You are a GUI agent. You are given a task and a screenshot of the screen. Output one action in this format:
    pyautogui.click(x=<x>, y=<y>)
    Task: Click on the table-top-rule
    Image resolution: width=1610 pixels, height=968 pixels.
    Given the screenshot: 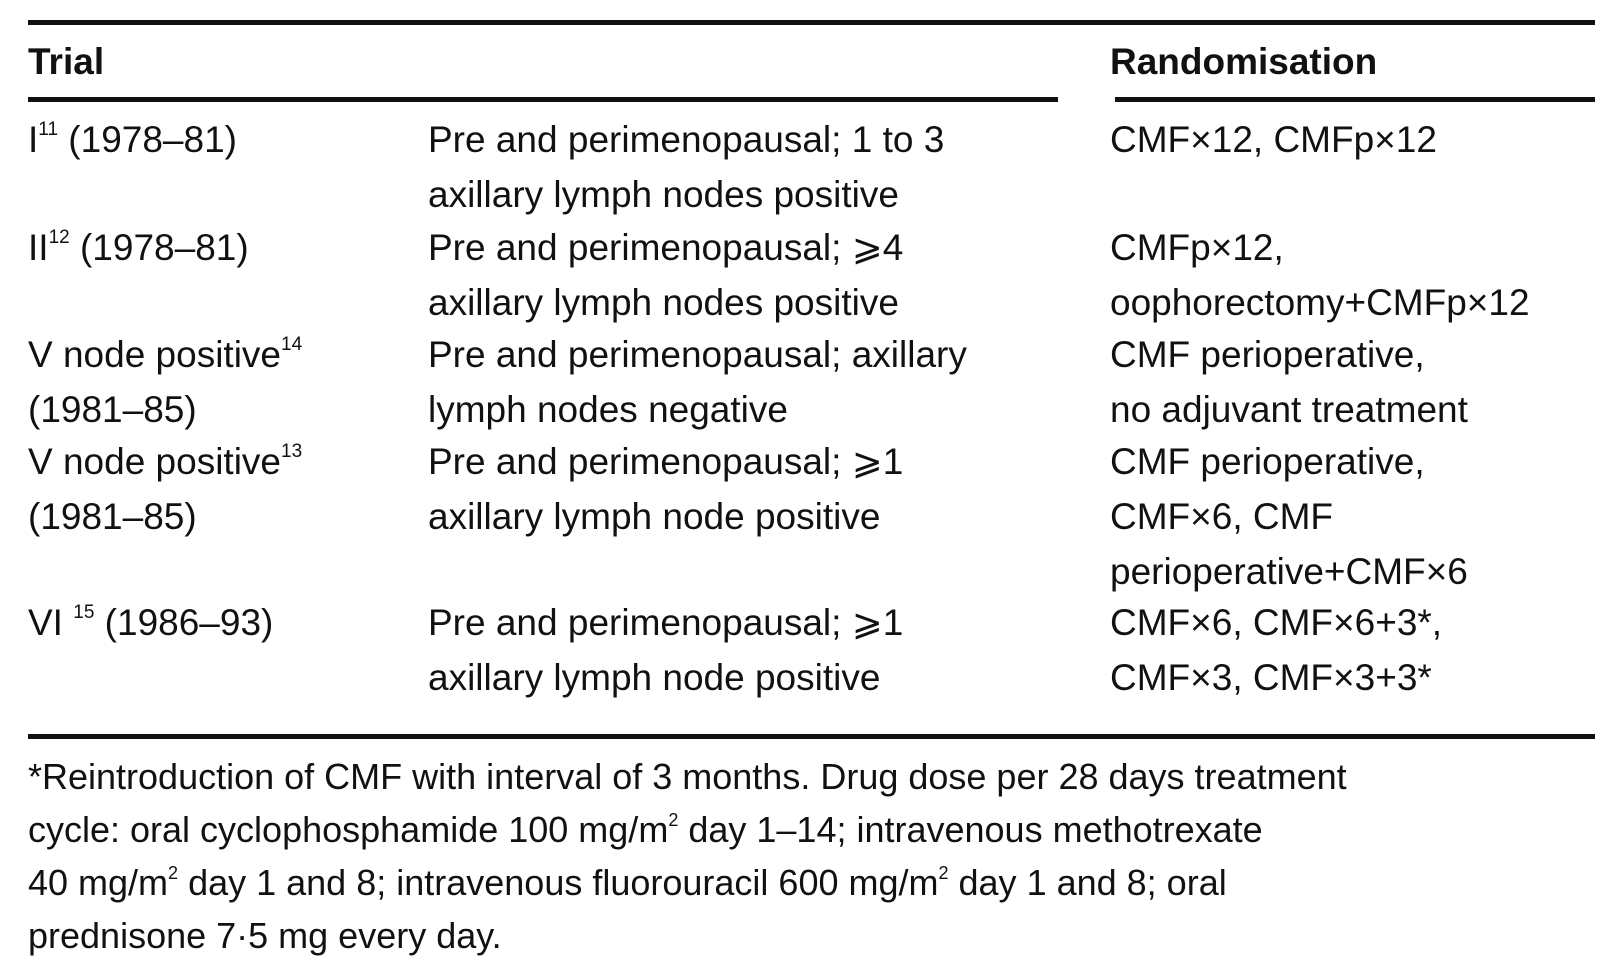 What is the action you would take?
    pyautogui.click(x=811, y=22)
    